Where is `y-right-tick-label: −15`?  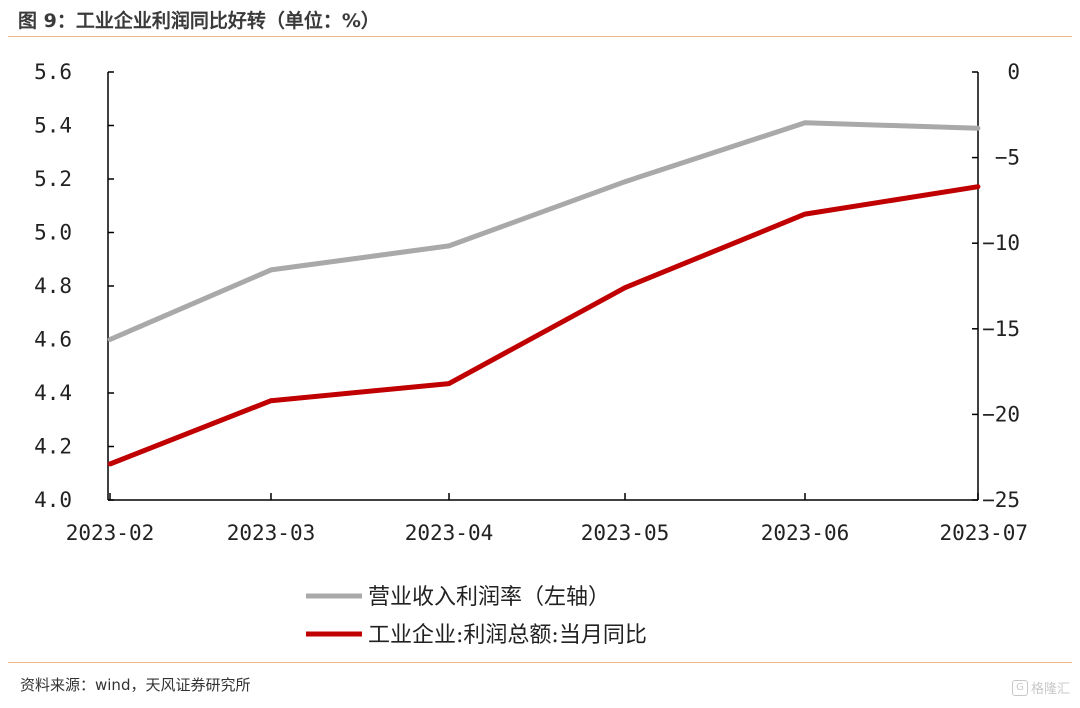
y-right-tick-label: −15 is located at coordinates (1001, 329).